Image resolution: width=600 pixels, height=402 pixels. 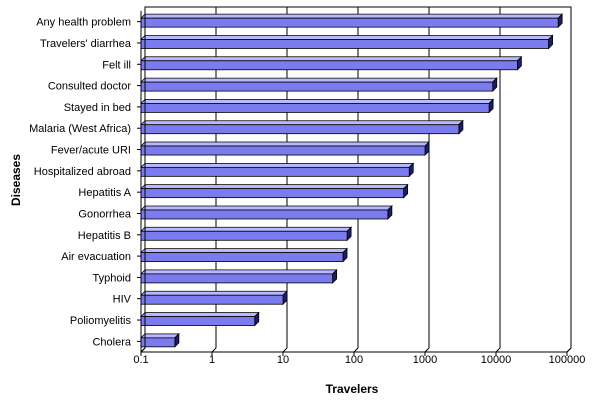 I want to click on y-tick-label: Consulted doctor, so click(x=89, y=87).